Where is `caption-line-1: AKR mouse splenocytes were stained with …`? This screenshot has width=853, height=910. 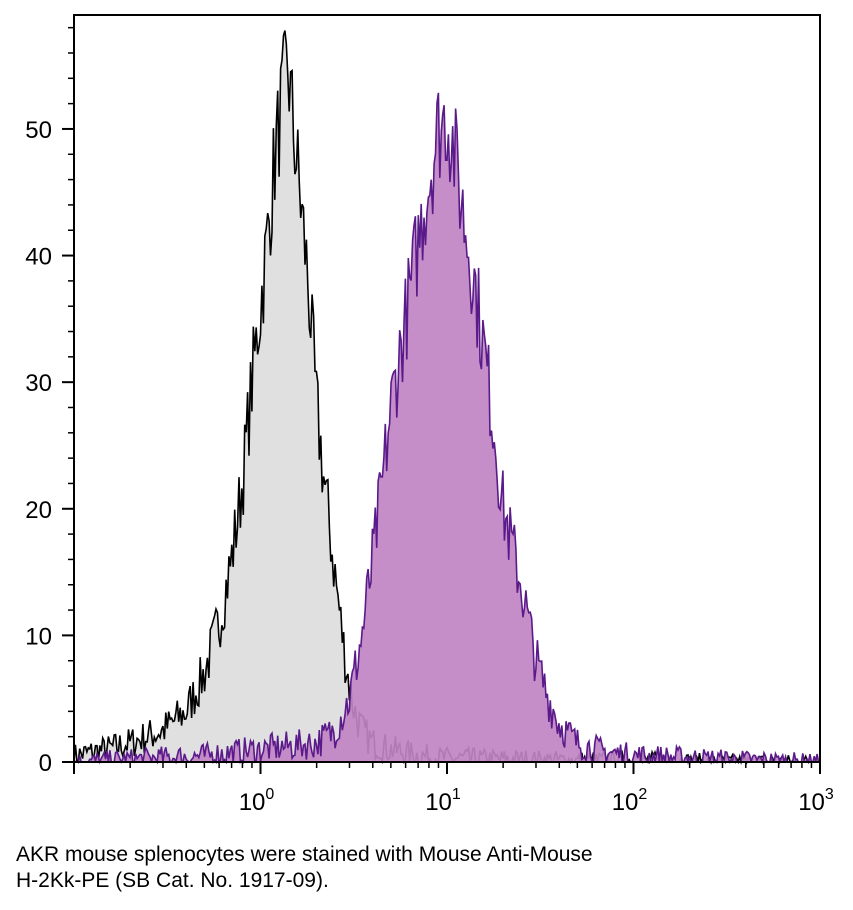
caption-line-1: AKR mouse splenocytes were stained with … is located at coordinates (426, 855).